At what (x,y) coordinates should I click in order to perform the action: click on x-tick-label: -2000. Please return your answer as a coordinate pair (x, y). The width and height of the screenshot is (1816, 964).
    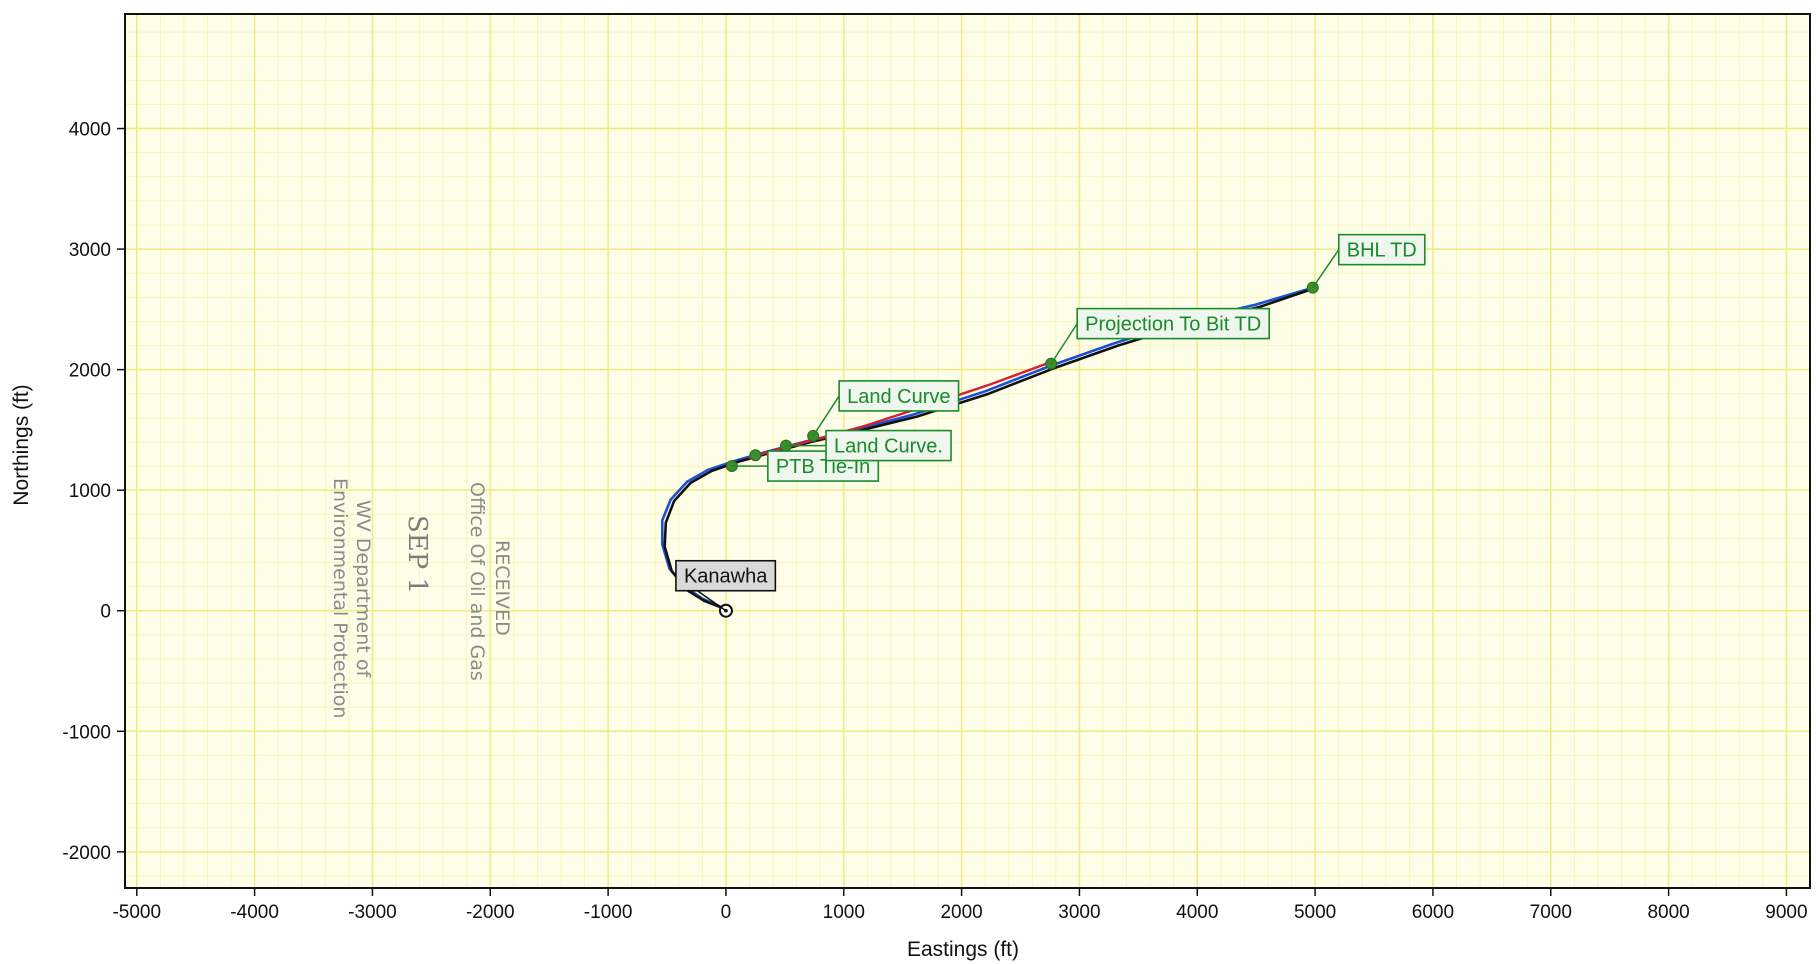
    Looking at the image, I should click on (490, 912).